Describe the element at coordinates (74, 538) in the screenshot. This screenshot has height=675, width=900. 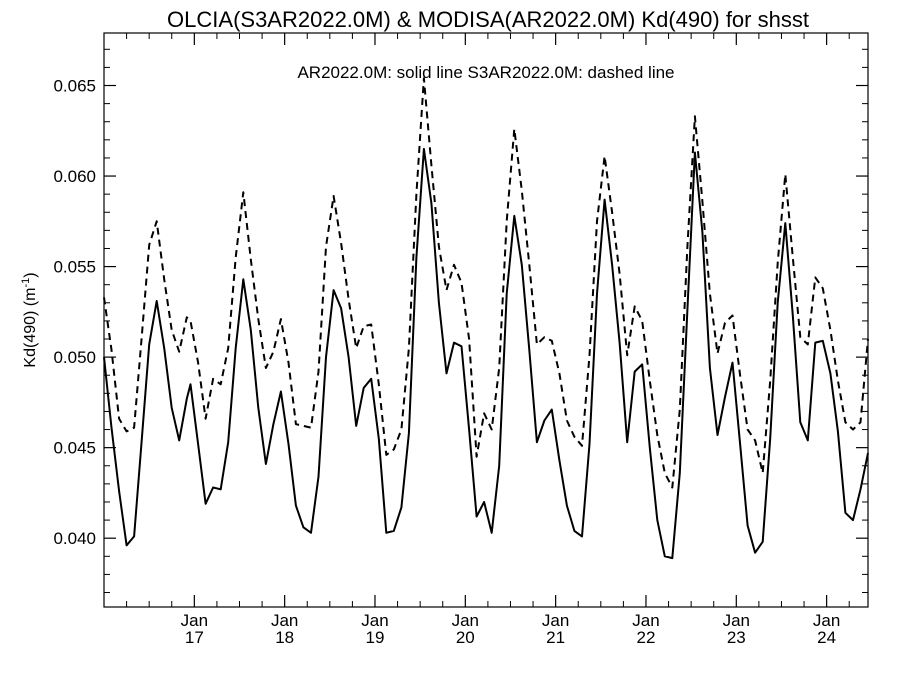
I see `y-tick-label: 0.040` at that location.